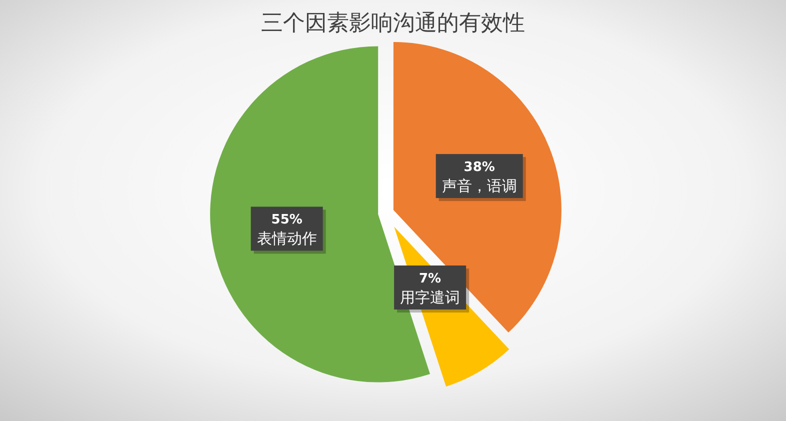 This screenshot has height=421, width=786. What do you see at coordinates (286, 220) in the screenshot?
I see `data-label: 55%` at bounding box center [286, 220].